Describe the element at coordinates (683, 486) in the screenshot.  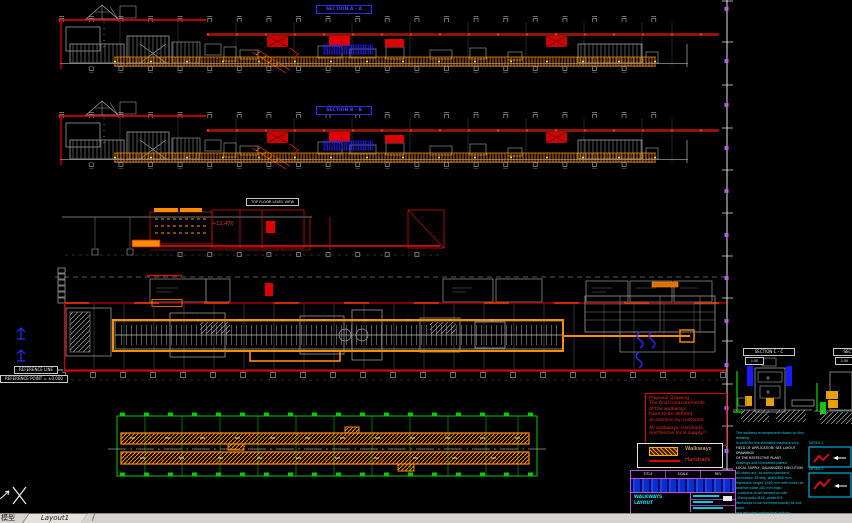
I see `title-block-logo-band` at that location.